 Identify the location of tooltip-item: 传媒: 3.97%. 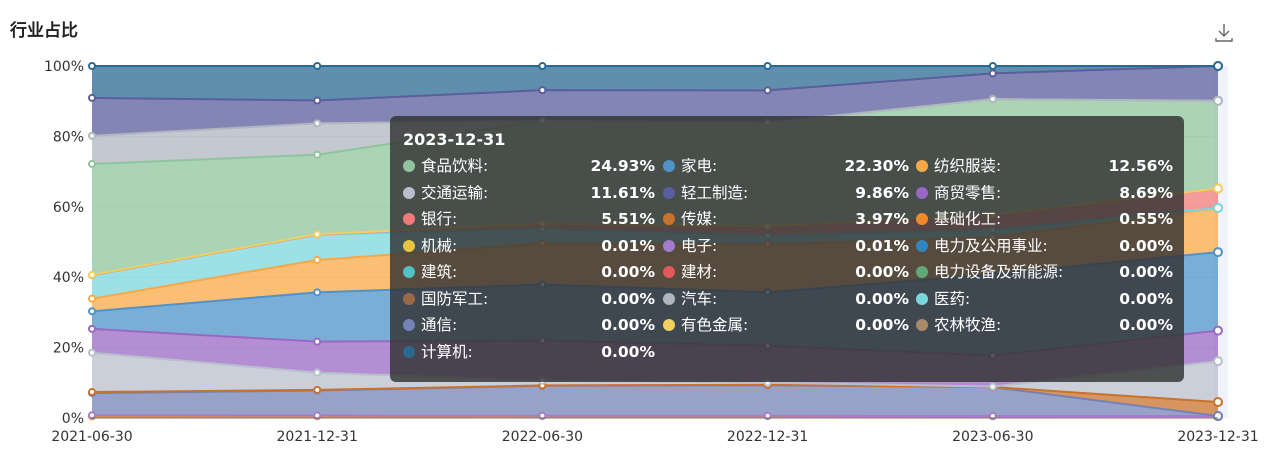
(786, 219).